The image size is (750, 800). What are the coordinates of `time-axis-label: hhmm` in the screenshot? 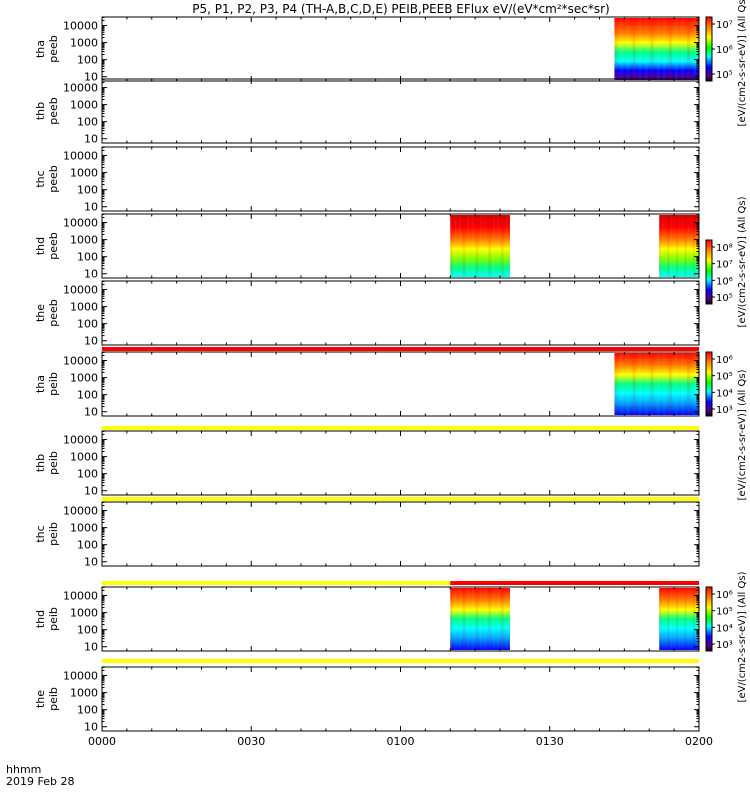 It's located at (23, 769).